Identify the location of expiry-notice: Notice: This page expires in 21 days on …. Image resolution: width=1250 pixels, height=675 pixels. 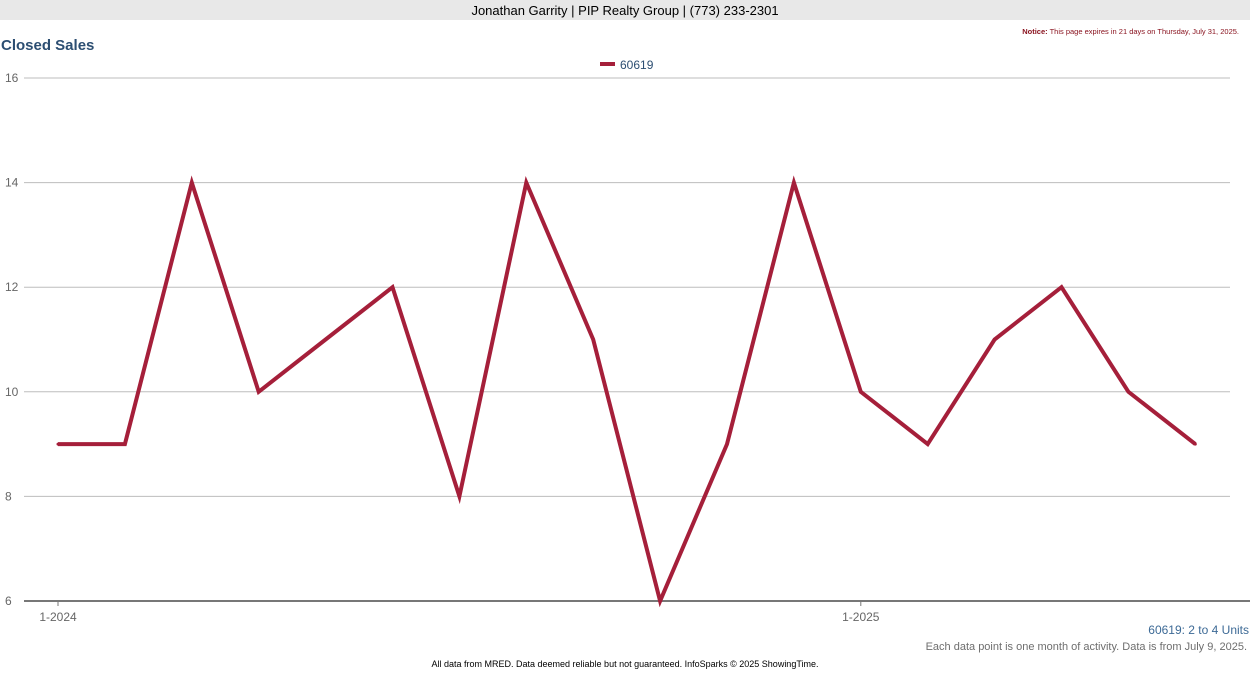
(1130, 31).